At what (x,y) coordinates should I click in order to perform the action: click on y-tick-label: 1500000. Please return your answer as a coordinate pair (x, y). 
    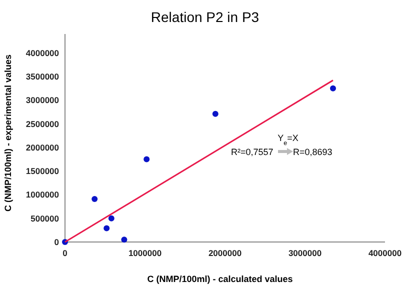
    Looking at the image, I should click on (43, 171).